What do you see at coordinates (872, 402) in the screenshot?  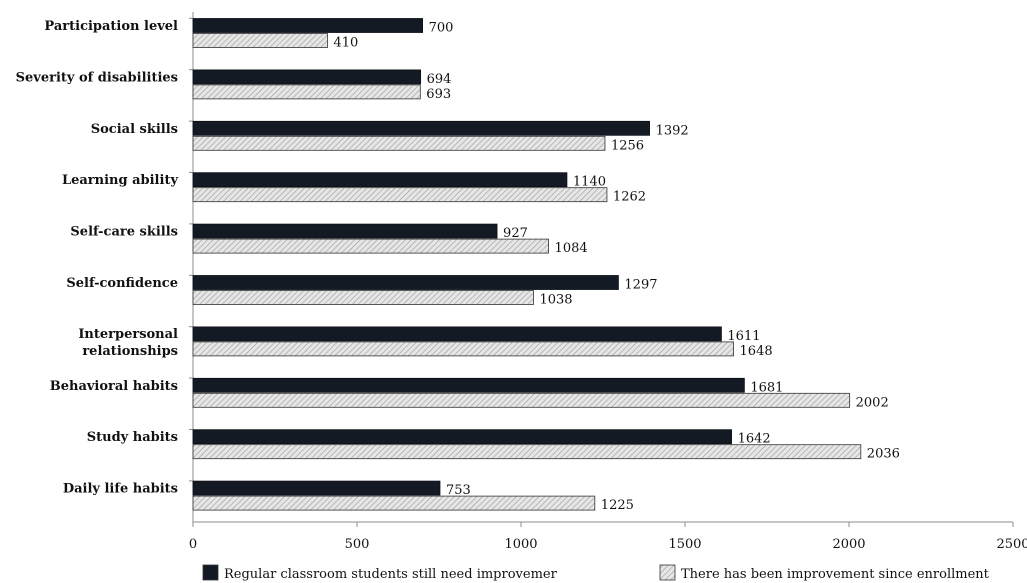 I see `data-label: 2002` at bounding box center [872, 402].